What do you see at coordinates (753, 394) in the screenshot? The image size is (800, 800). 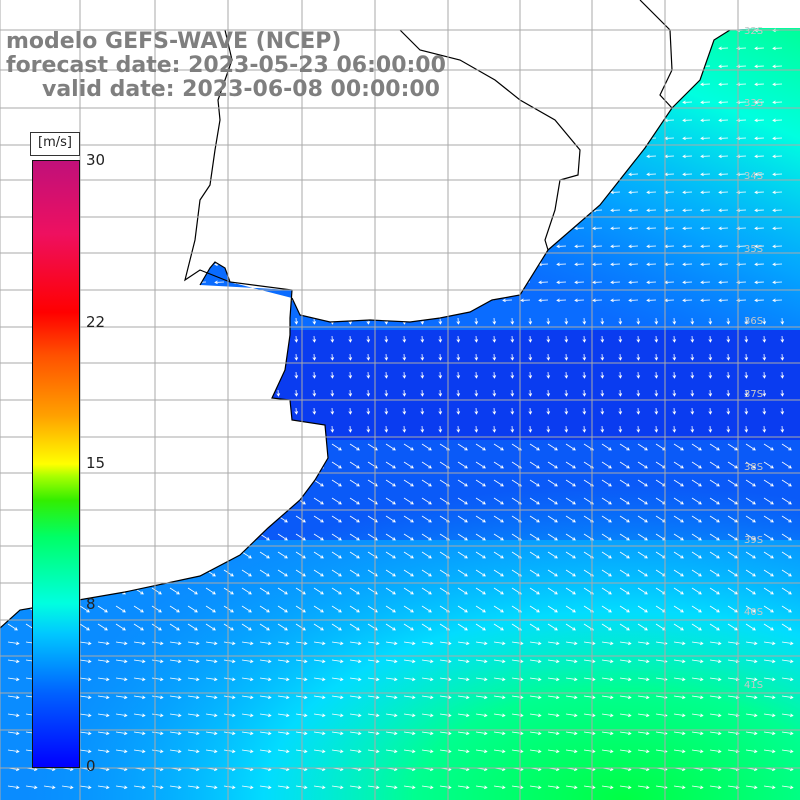 I see `latitude-label: 37S` at bounding box center [753, 394].